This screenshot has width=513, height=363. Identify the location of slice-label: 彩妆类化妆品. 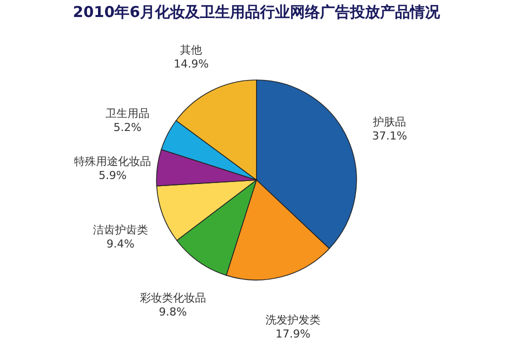
(173, 297).